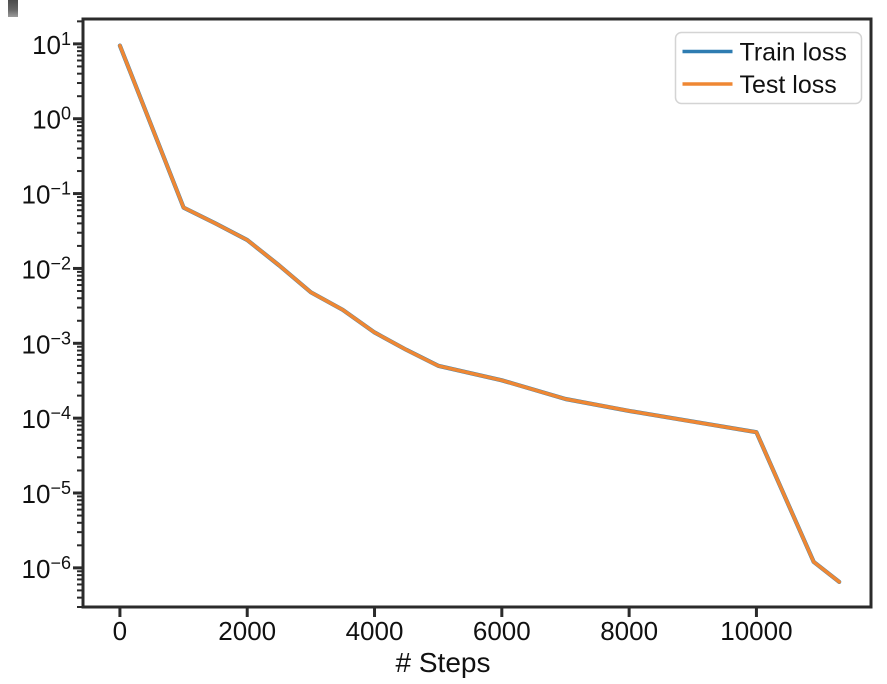  I want to click on y-tick-label: 10⁻², so click(46, 268).